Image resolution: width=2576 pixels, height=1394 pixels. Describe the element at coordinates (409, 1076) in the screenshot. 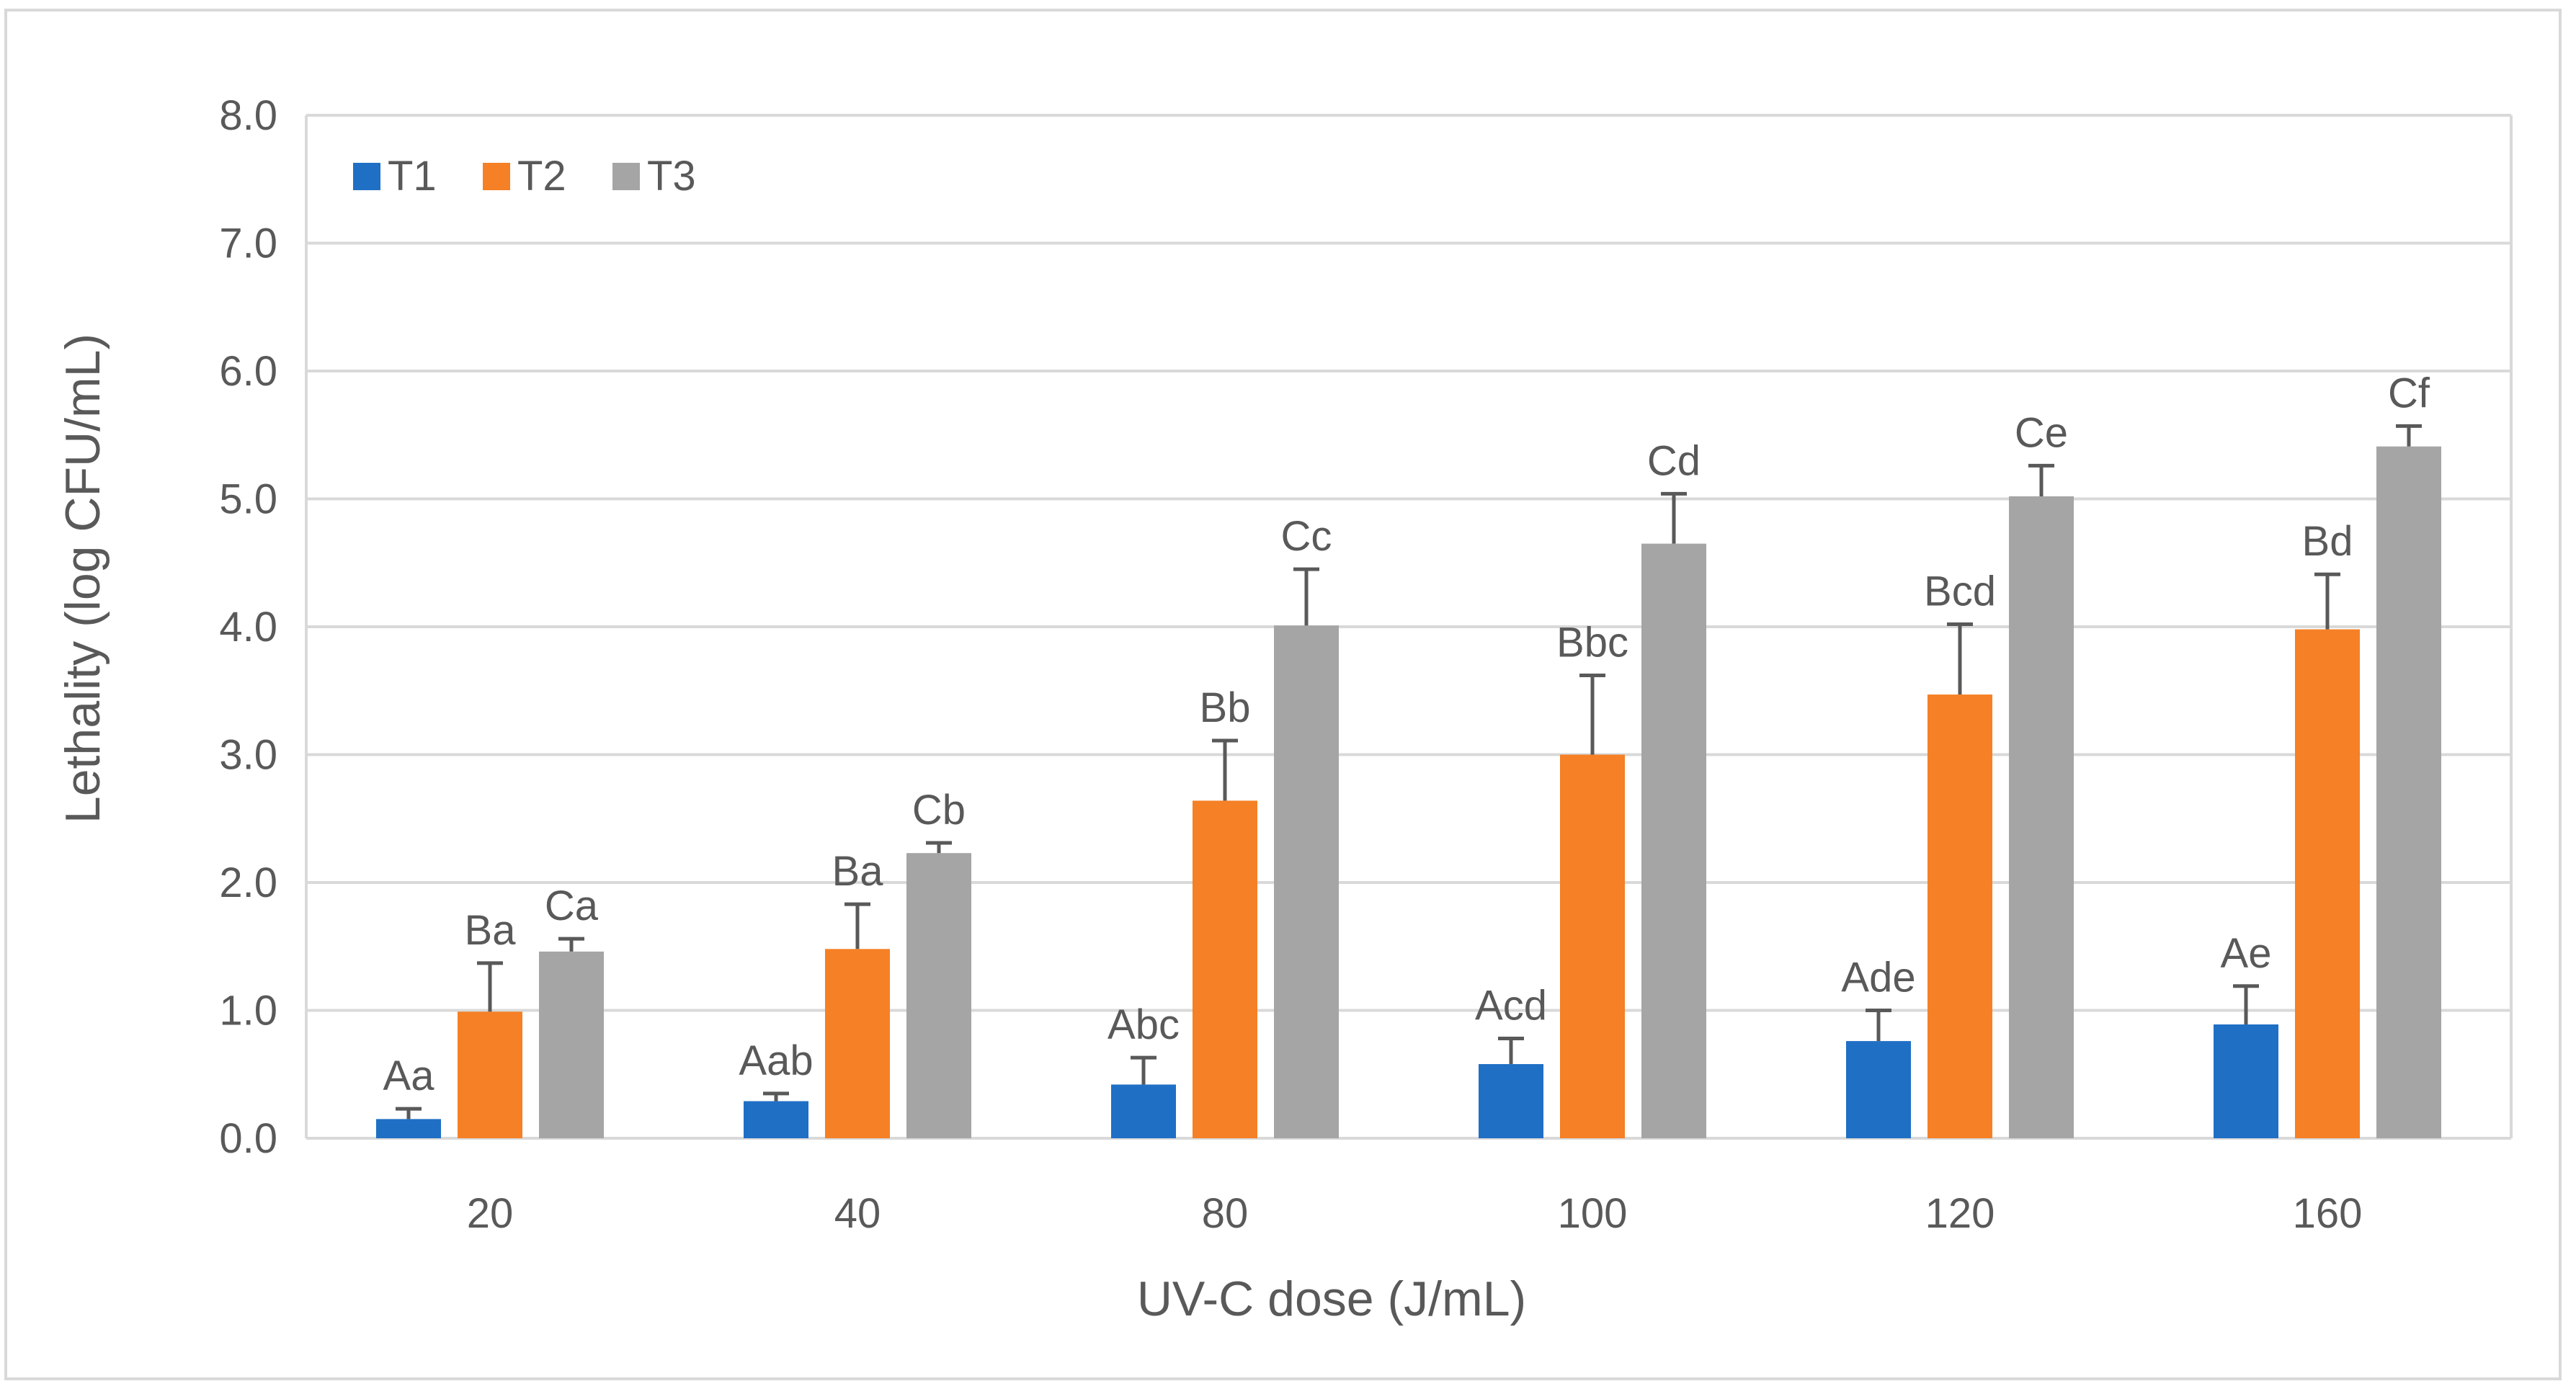

I see `bar-annotation: Aa` at that location.